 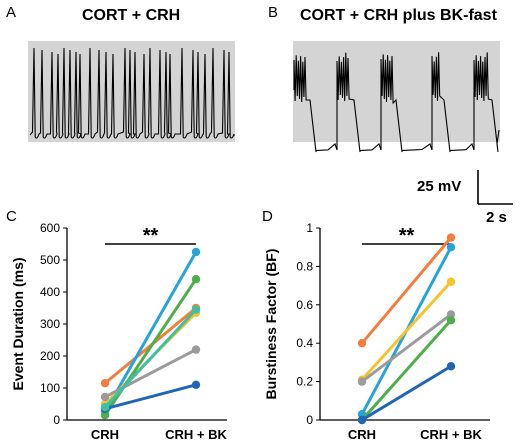 I want to click on shaded-region-b, so click(x=396, y=91).